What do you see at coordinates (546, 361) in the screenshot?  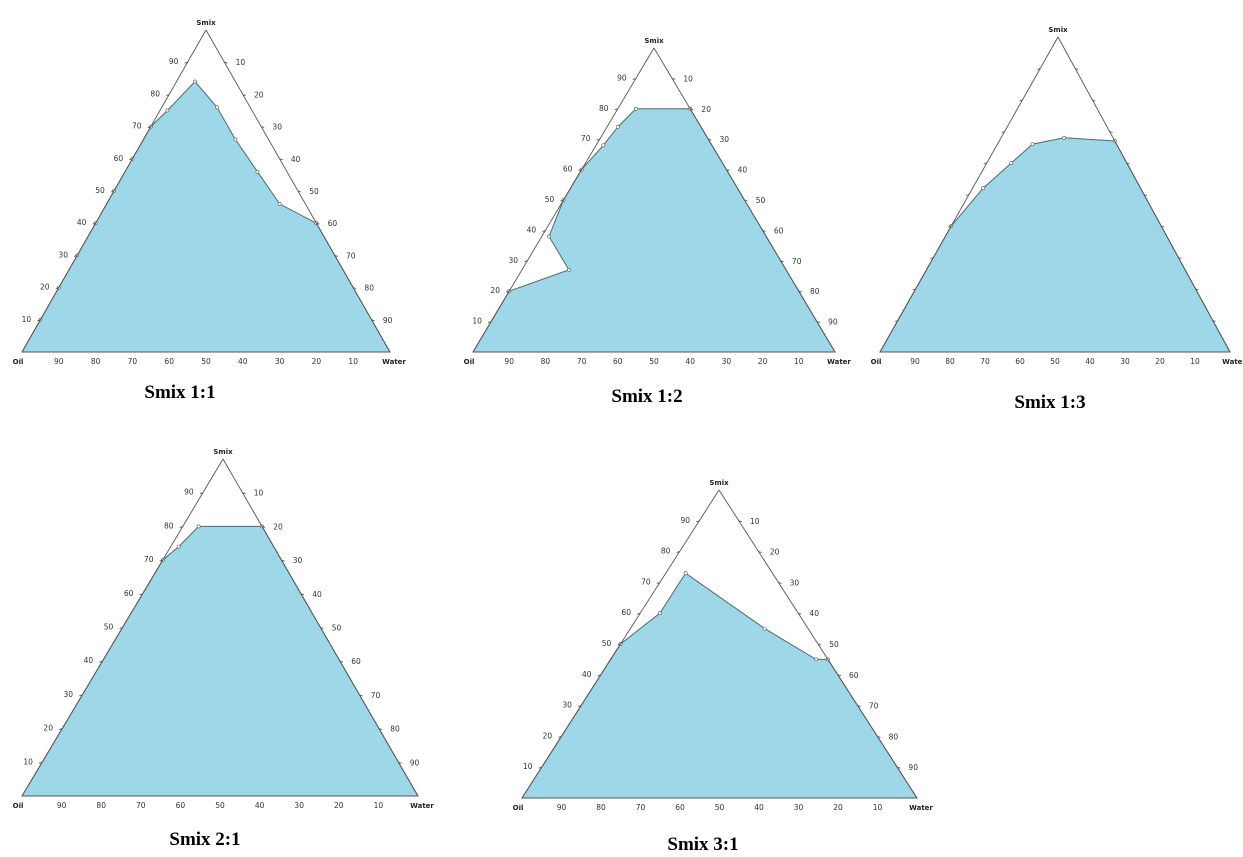 I see `bottom-tick-label: 80` at bounding box center [546, 361].